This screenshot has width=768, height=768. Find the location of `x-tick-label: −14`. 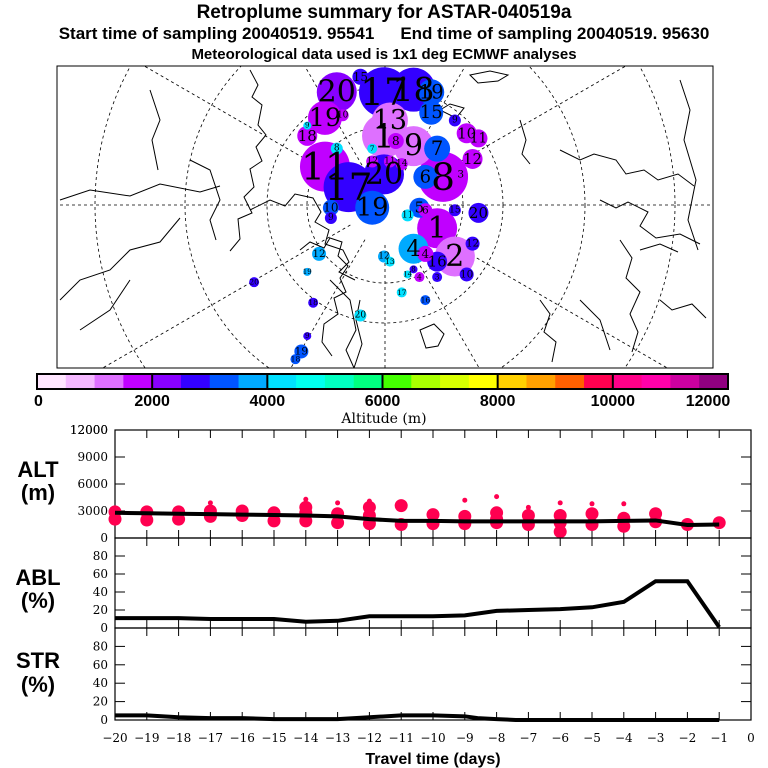

x-tick-label: −14 is located at coordinates (306, 738).